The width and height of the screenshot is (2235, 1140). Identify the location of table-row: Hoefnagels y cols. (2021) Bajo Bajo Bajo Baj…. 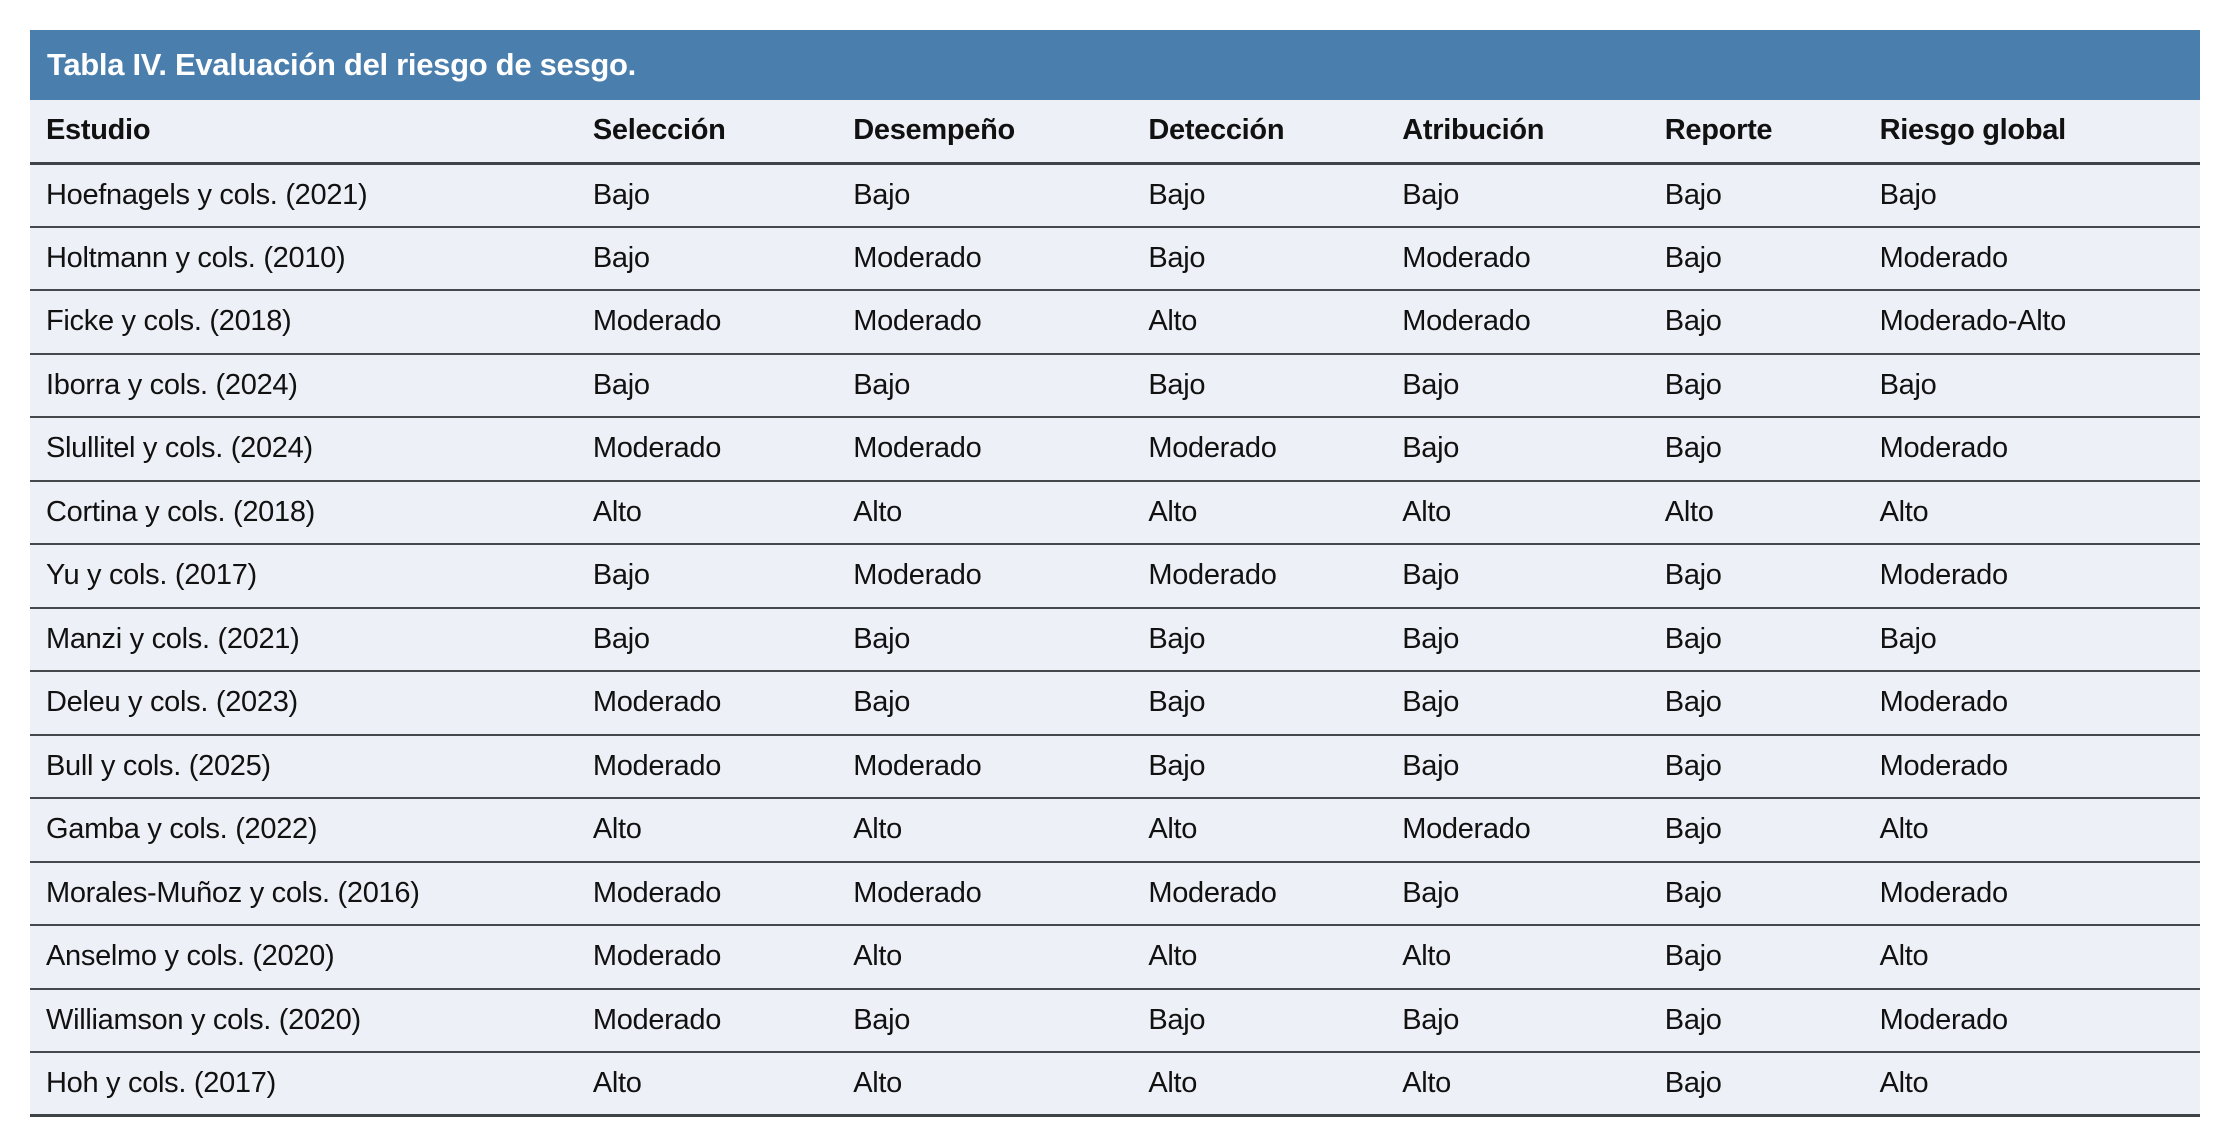
(1115, 195).